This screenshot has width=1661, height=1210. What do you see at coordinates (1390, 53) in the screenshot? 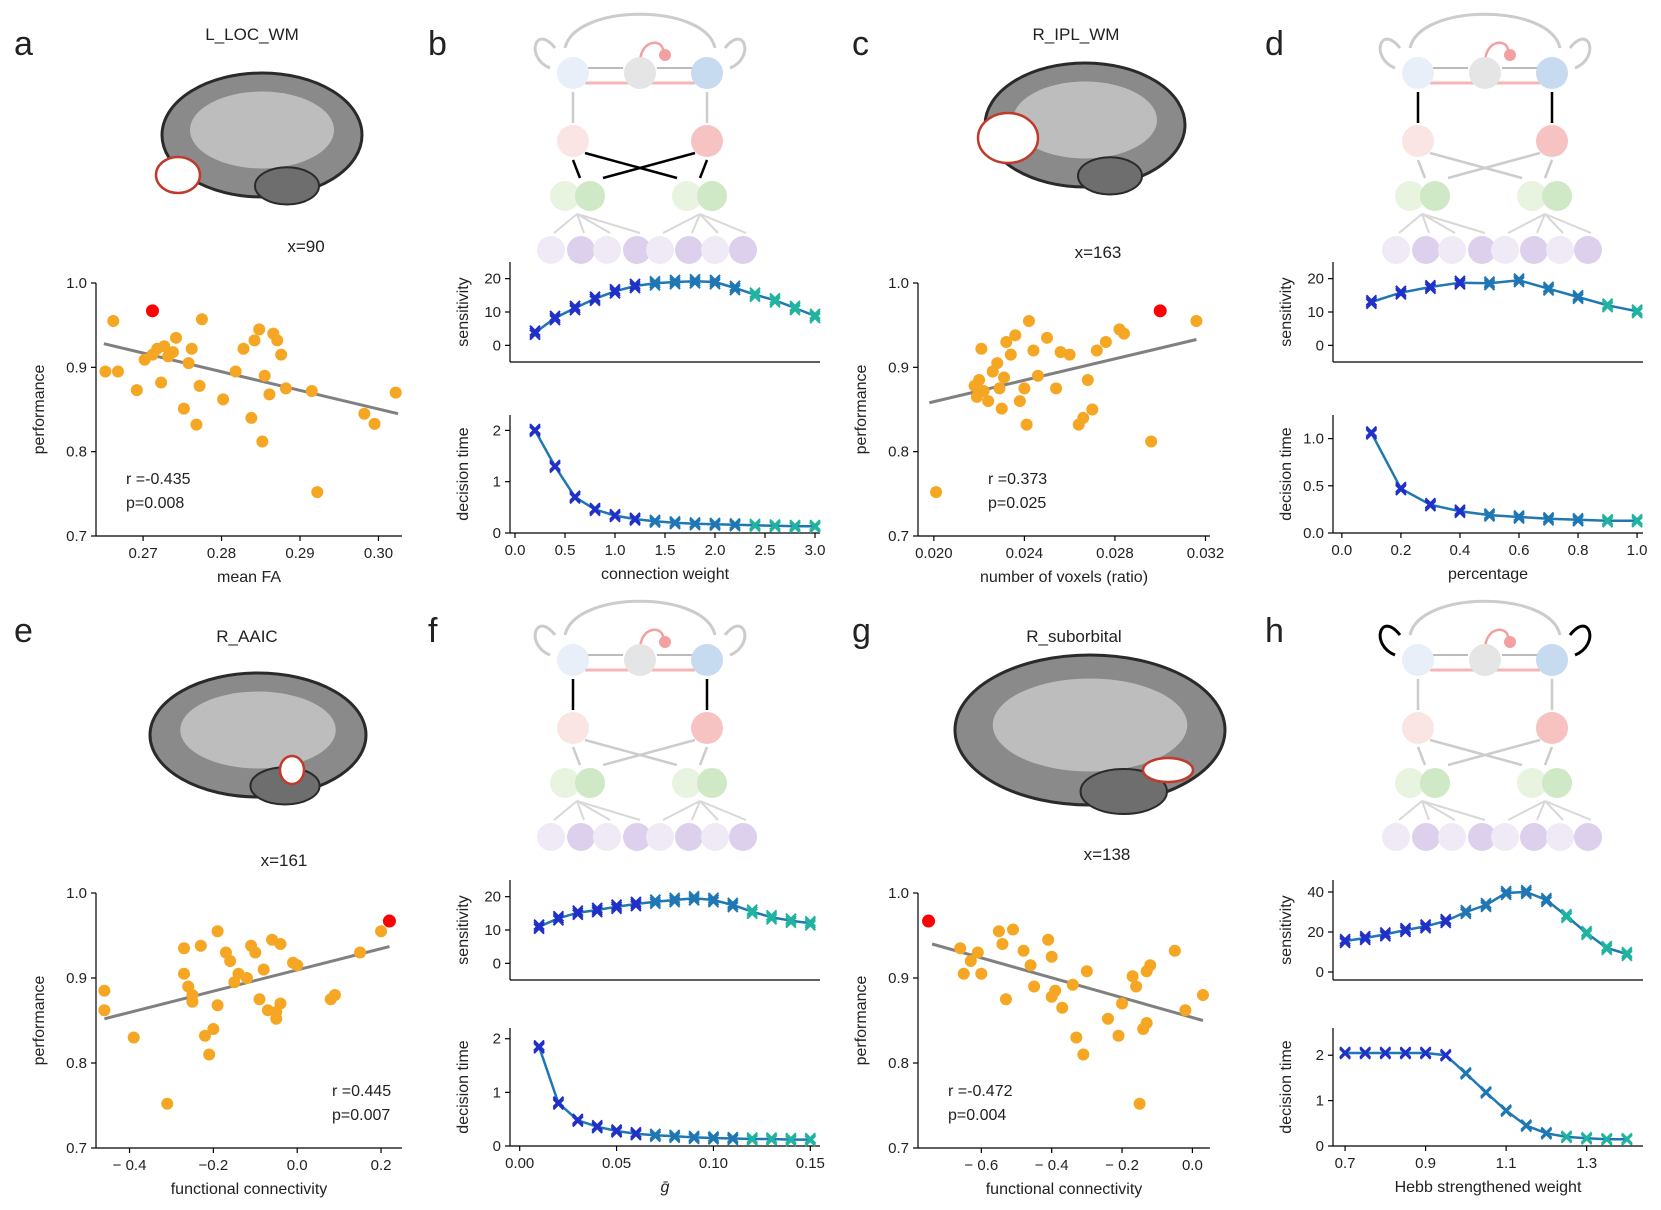
I see `self-loop-left` at bounding box center [1390, 53].